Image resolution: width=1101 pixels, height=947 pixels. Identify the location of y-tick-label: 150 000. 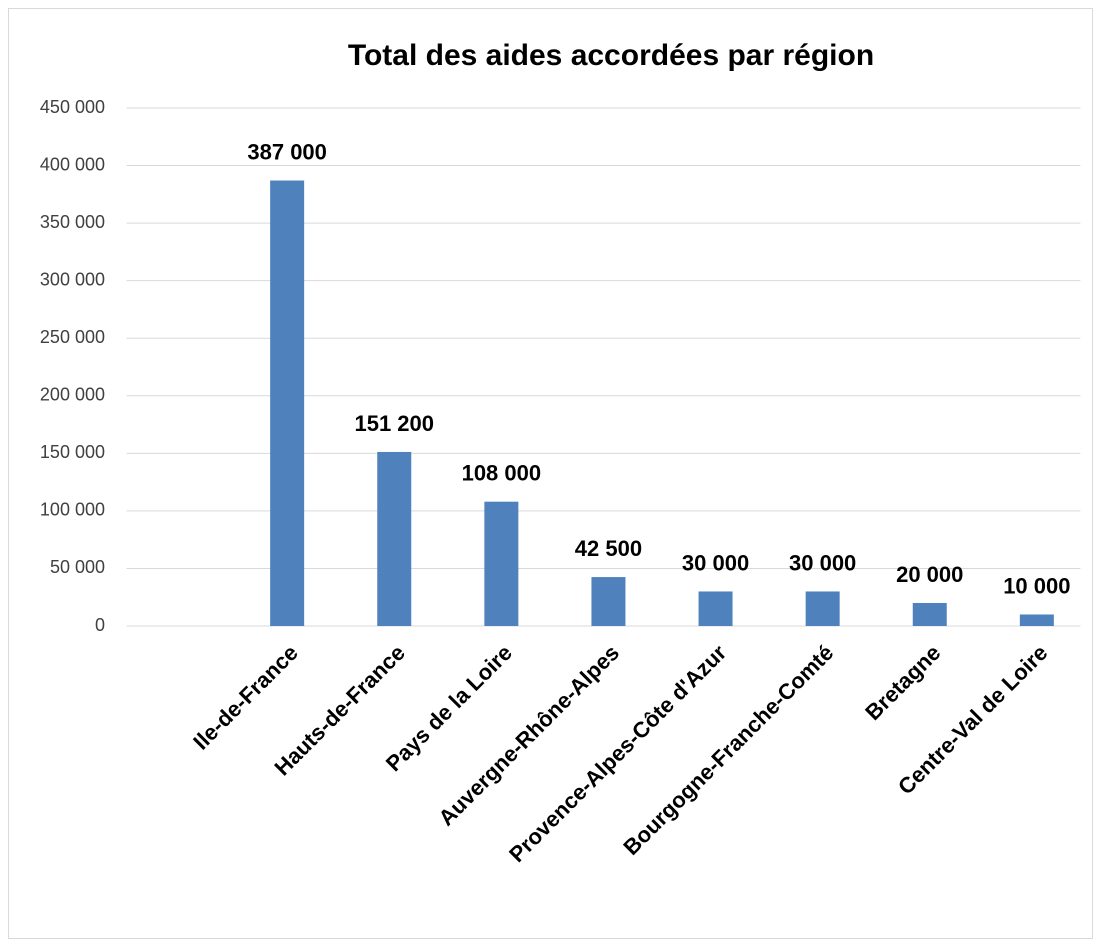
(72, 452).